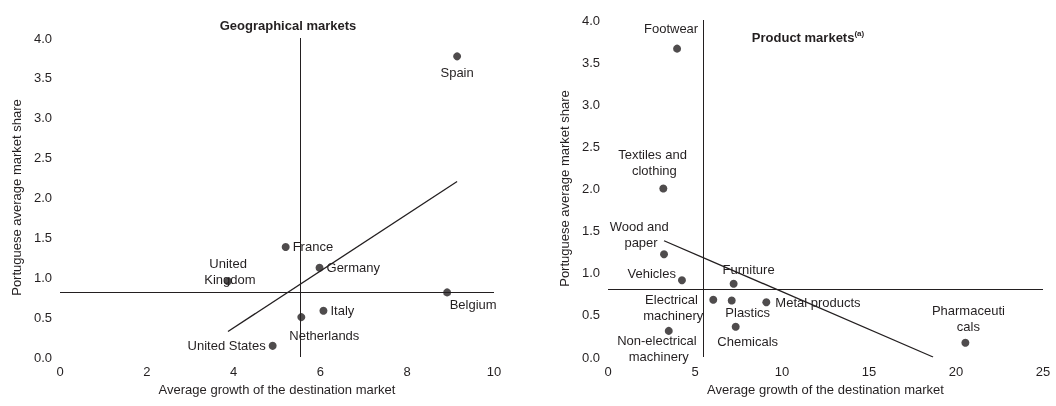 The width and height of the screenshot is (1056, 406). I want to click on x-tick-label: 4, so click(233, 371).